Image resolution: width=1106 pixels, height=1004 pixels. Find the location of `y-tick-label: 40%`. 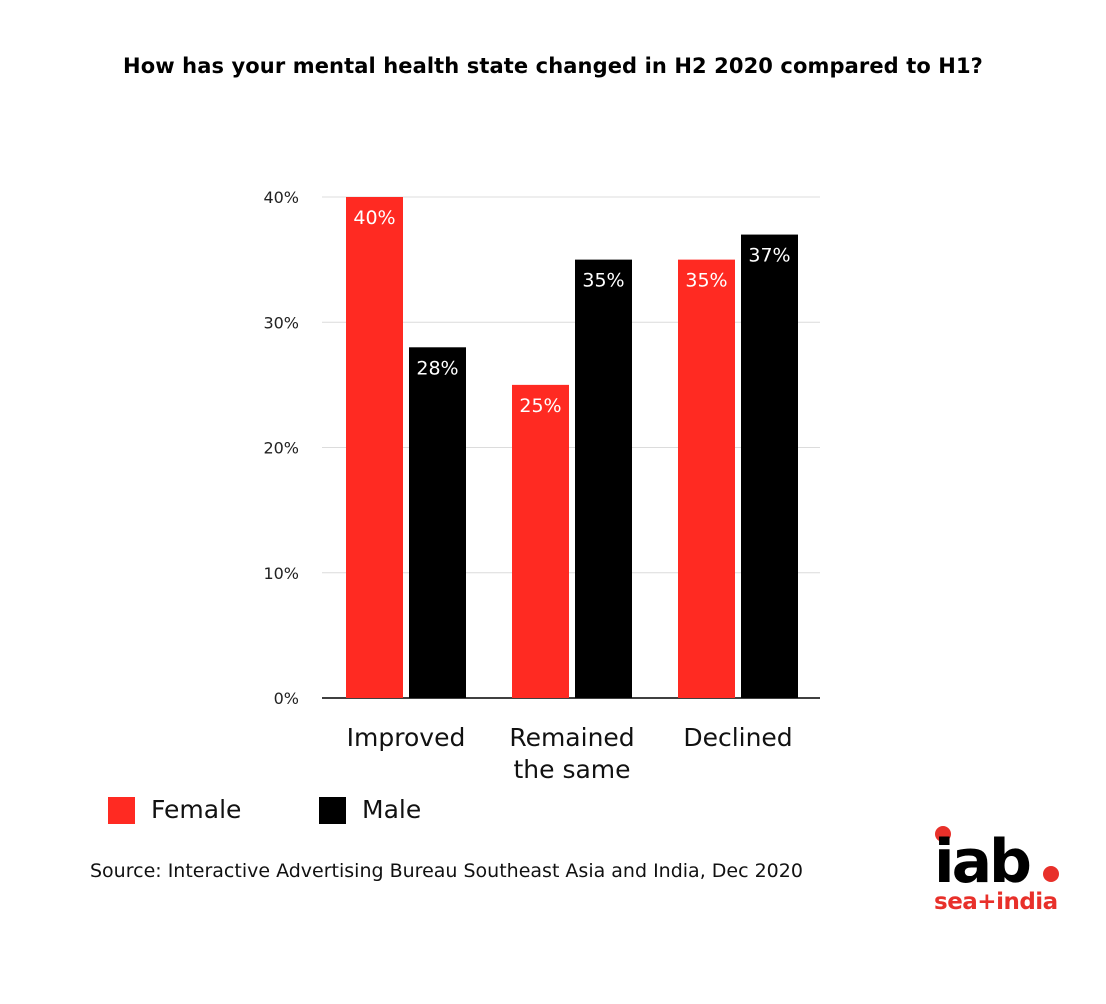

y-tick-label: 40% is located at coordinates (281, 197).